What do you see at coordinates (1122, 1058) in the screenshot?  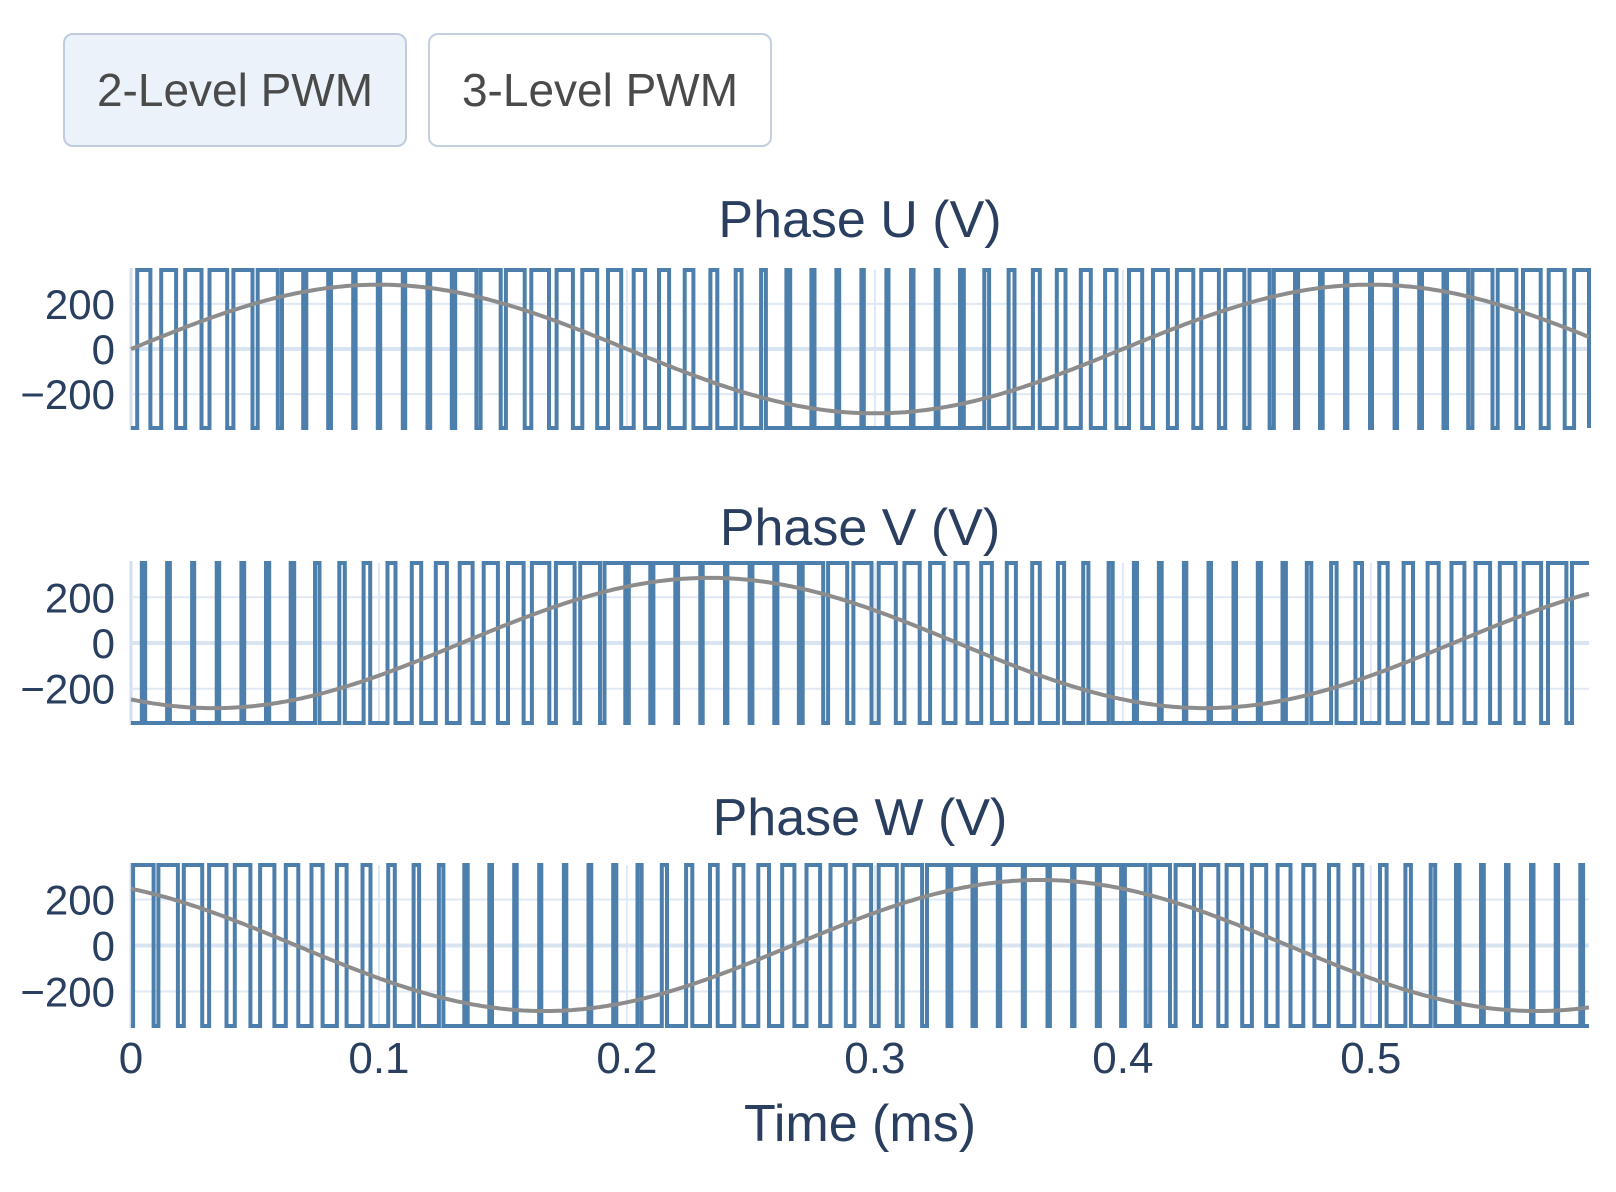 I see `svg-text: 0.4` at bounding box center [1122, 1058].